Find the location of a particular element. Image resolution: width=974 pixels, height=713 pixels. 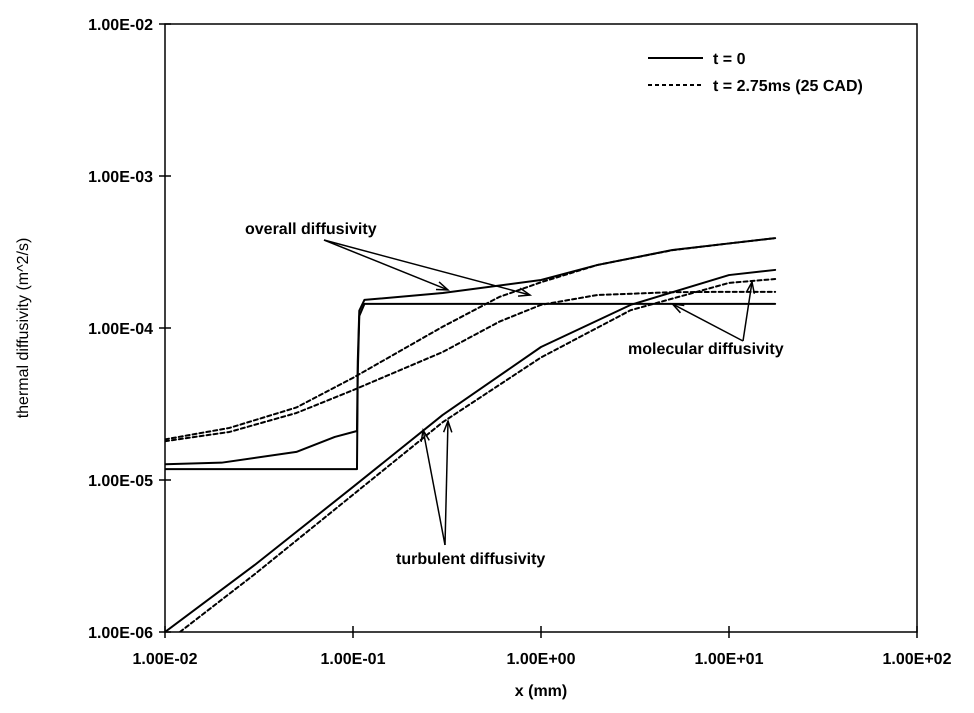

y-tick-label: 1.00E-05 is located at coordinates (121, 481).